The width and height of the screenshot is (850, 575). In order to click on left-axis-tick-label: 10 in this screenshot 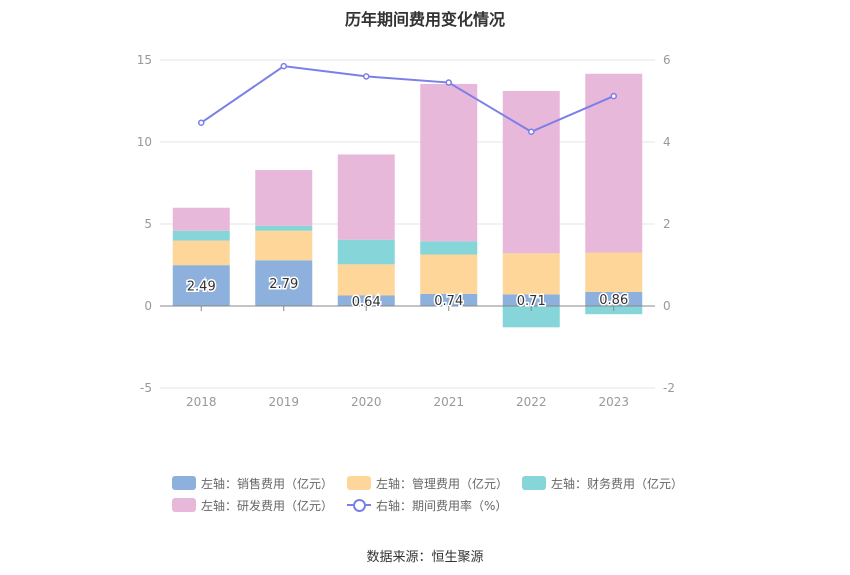, I will do `click(144, 142)`.